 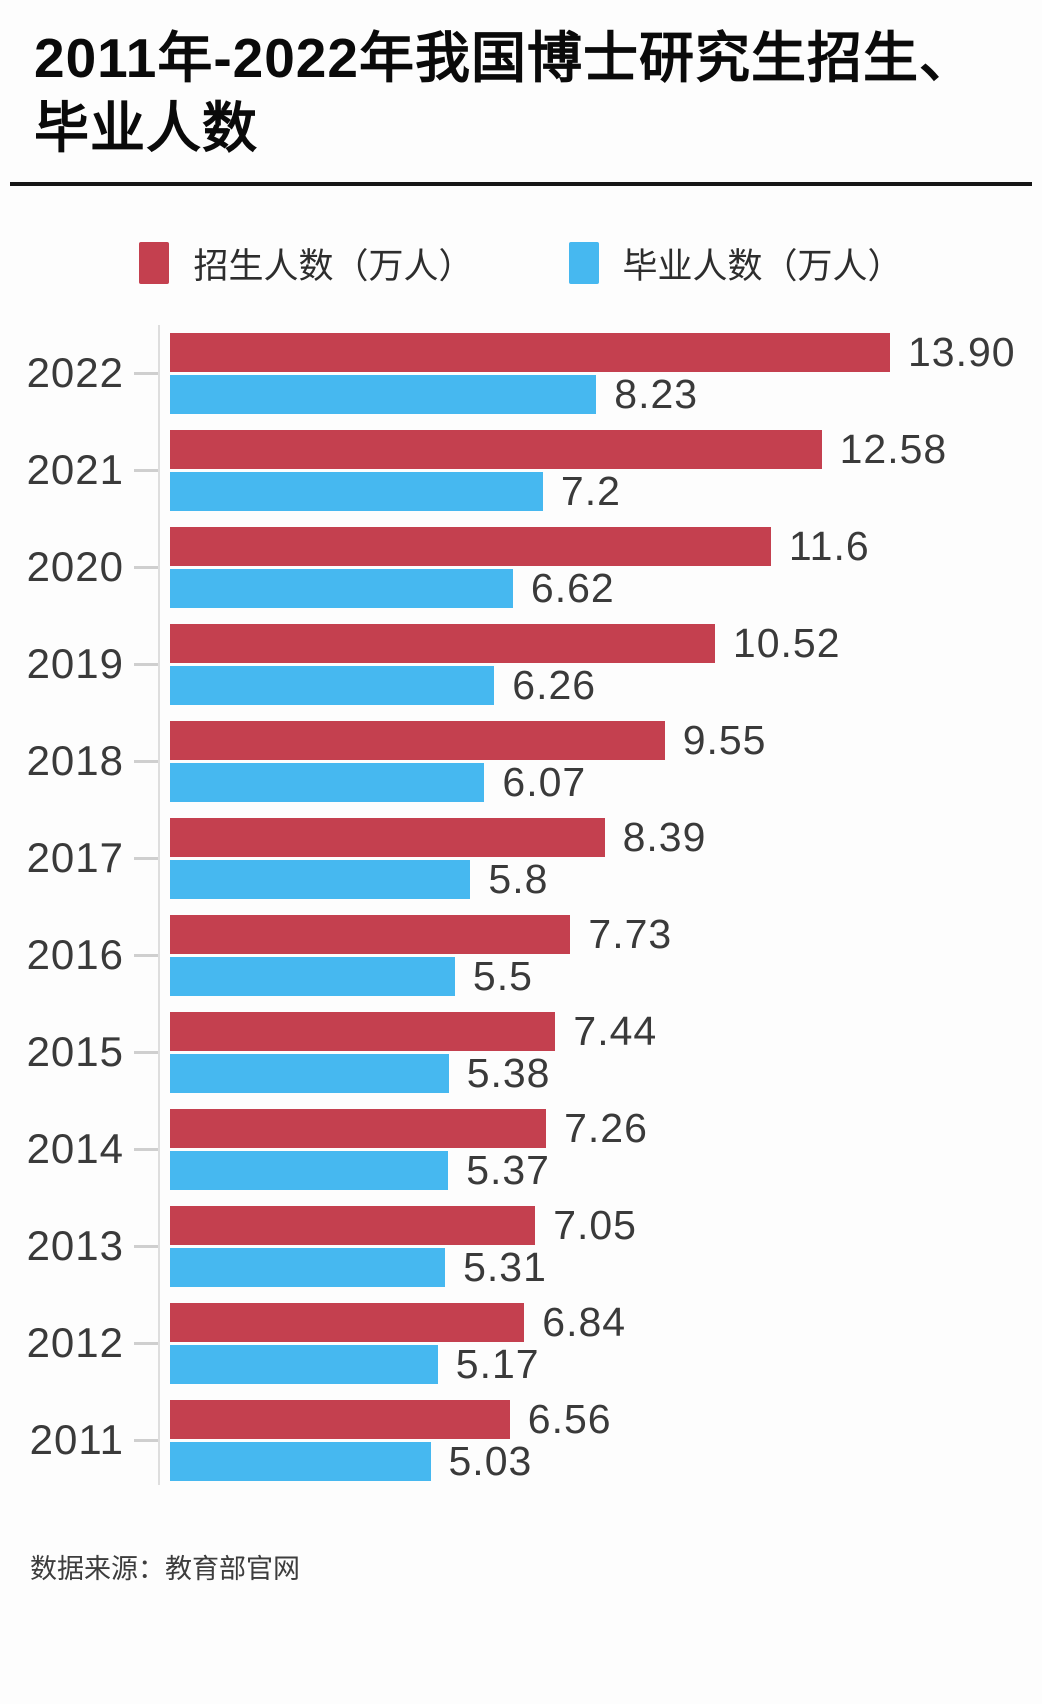 I want to click on enrollment-bar-row: 12.58, so click(x=606, y=449).